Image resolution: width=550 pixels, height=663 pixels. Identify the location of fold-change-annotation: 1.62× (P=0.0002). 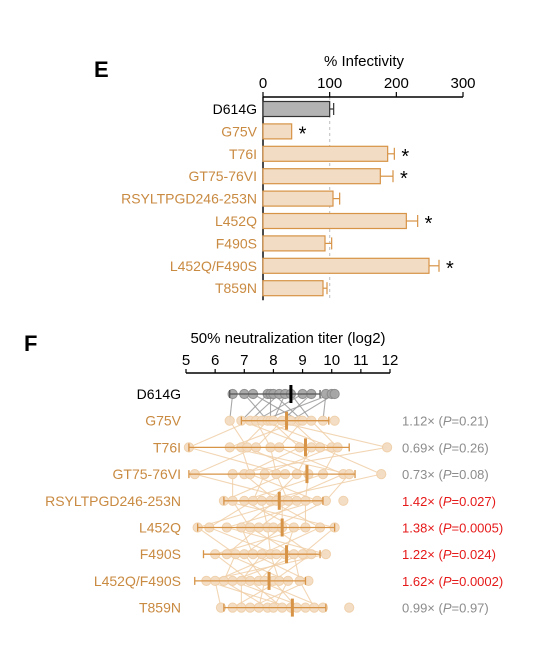
(452, 581).